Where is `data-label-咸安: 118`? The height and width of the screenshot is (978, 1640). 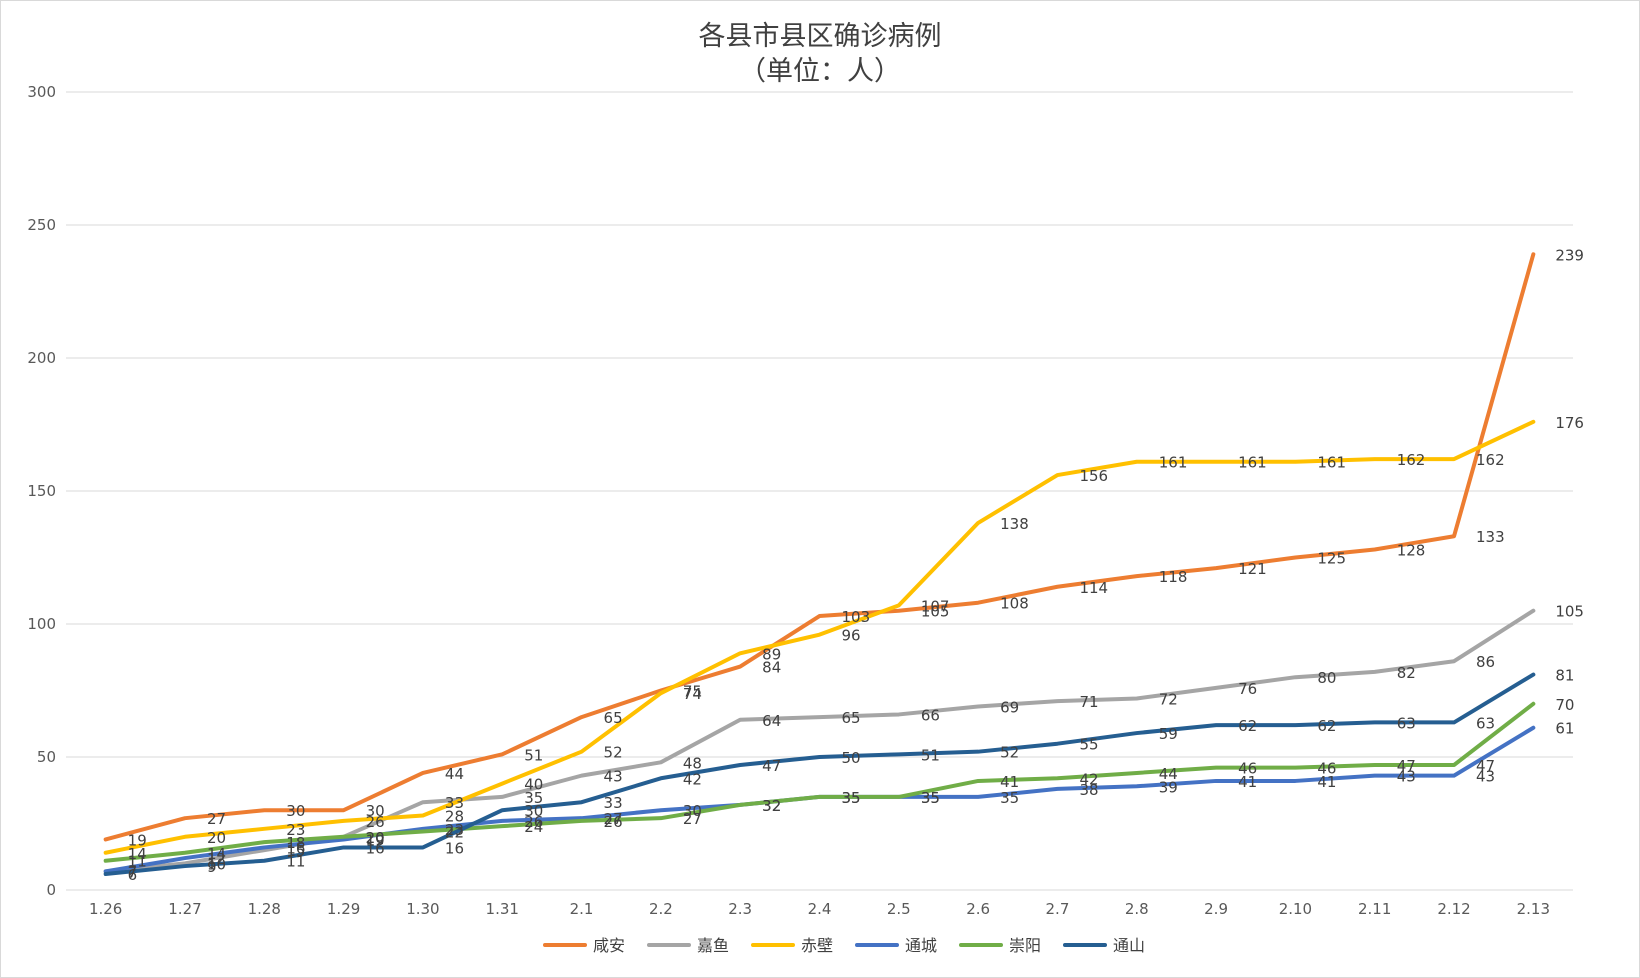 data-label-咸安: 118 is located at coordinates (1173, 577).